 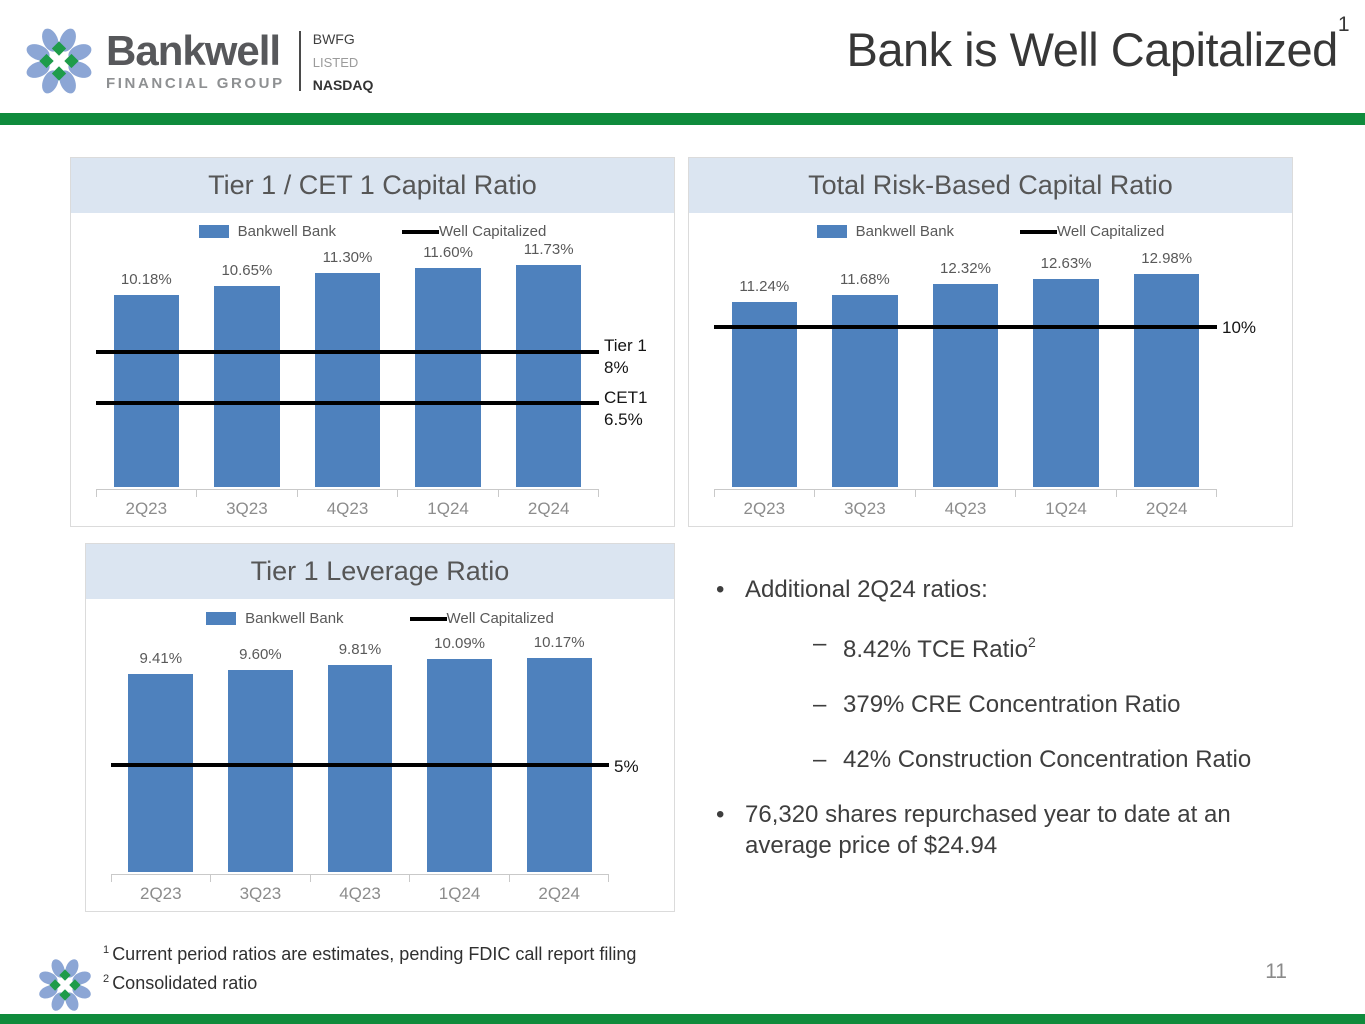 What do you see at coordinates (626, 766) in the screenshot?
I see `threshold-label: 5%` at bounding box center [626, 766].